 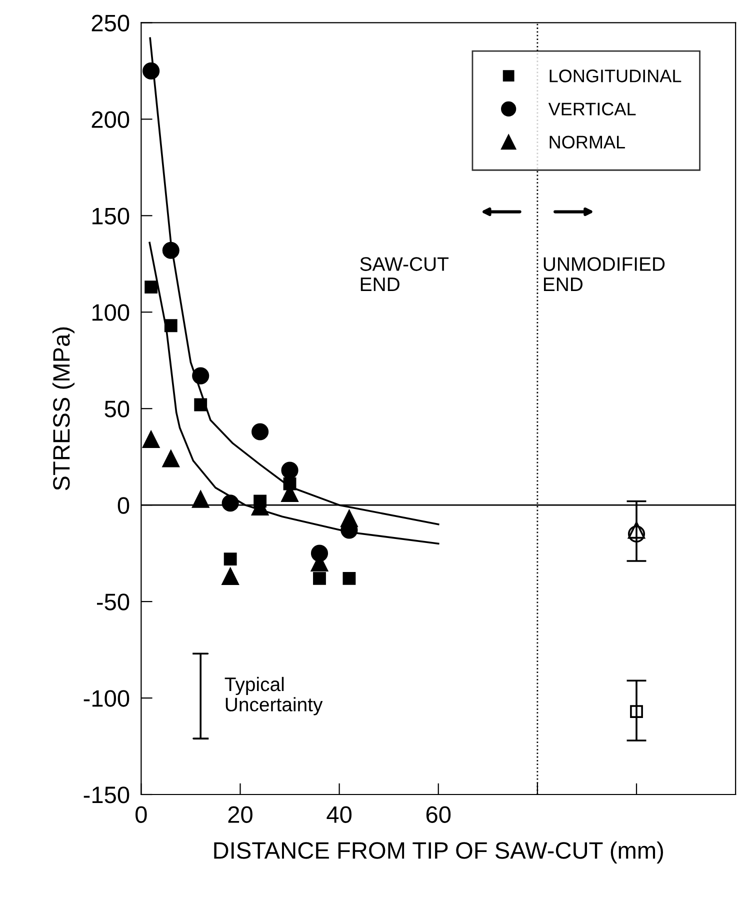 I want to click on x-axis-title: DISTANCE FROM TIP OF SAW-CUT (mm), so click(x=438, y=853).